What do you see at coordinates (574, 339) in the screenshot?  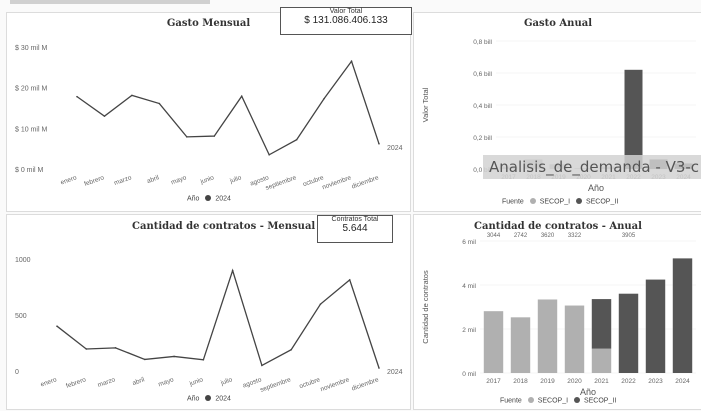 I see `bar-SECOP_I-2020` at bounding box center [574, 339].